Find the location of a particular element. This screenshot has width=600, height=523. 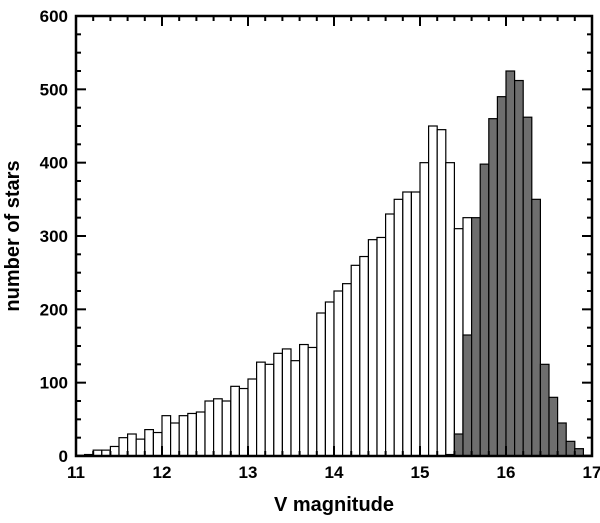

y-tick-label: 0 is located at coordinates (63, 456).